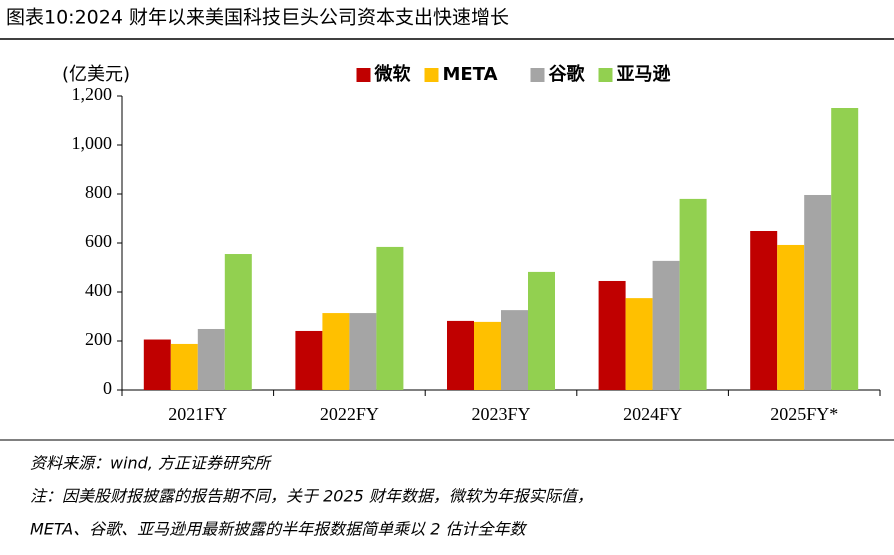 This screenshot has height=555, width=894. What do you see at coordinates (96, 74) in the screenshot?
I see `y-axis-label: (亿美元)` at bounding box center [96, 74].